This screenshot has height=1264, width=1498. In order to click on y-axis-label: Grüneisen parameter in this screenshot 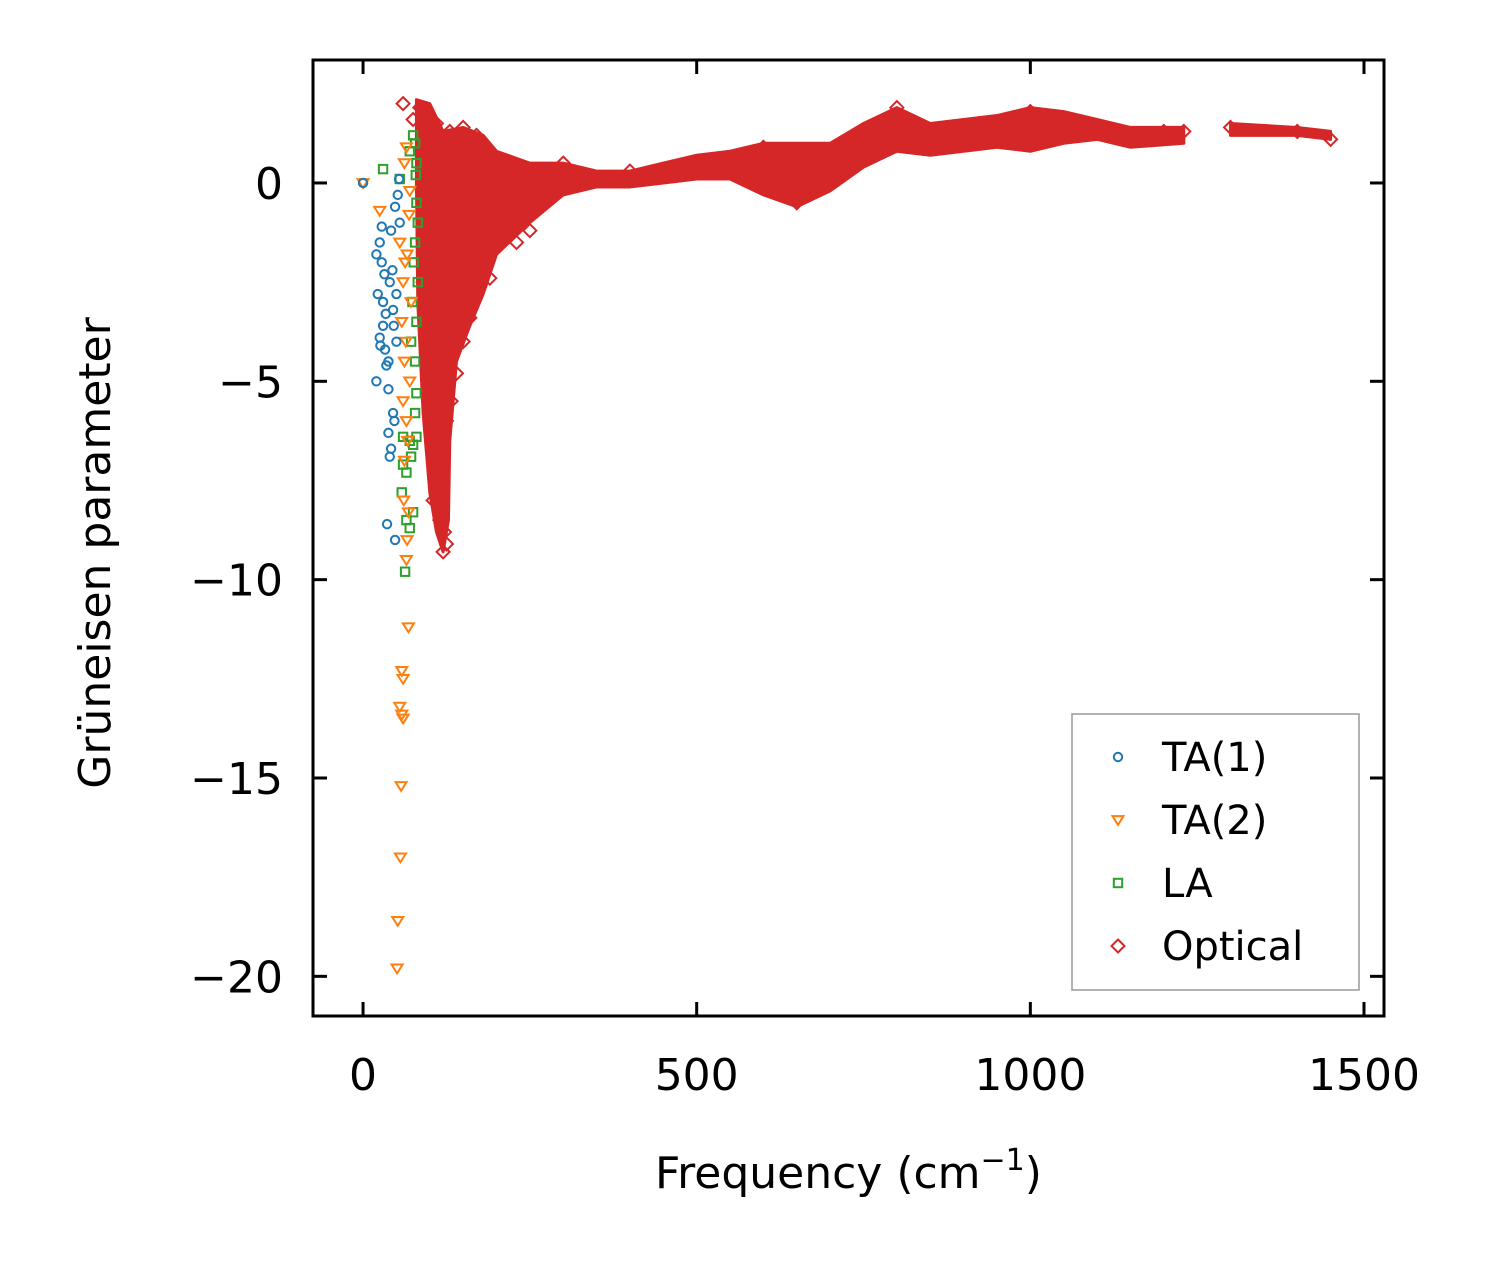, I will do `click(95, 552)`.